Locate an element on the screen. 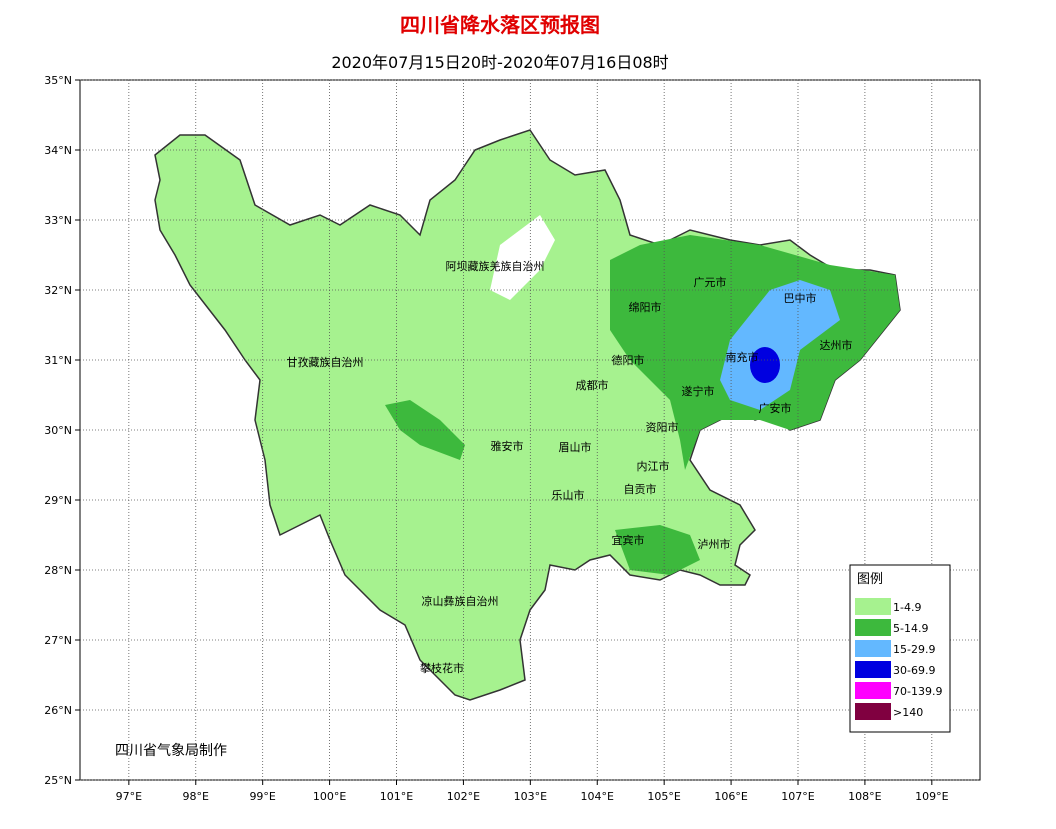 This screenshot has height=829, width=1056. x-tick-label: 108°E is located at coordinates (864, 796).